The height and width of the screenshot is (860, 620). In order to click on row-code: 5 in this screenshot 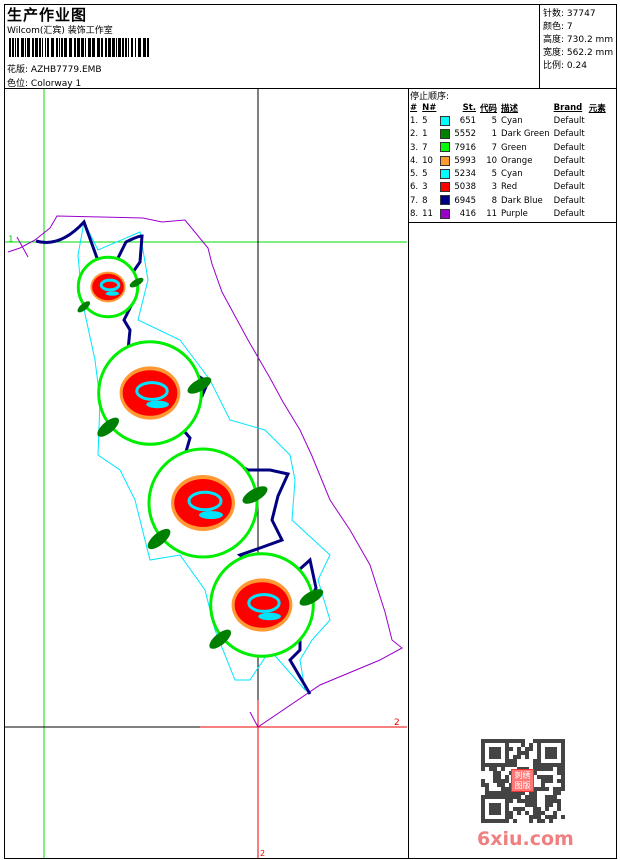, I will do `click(494, 174)`.